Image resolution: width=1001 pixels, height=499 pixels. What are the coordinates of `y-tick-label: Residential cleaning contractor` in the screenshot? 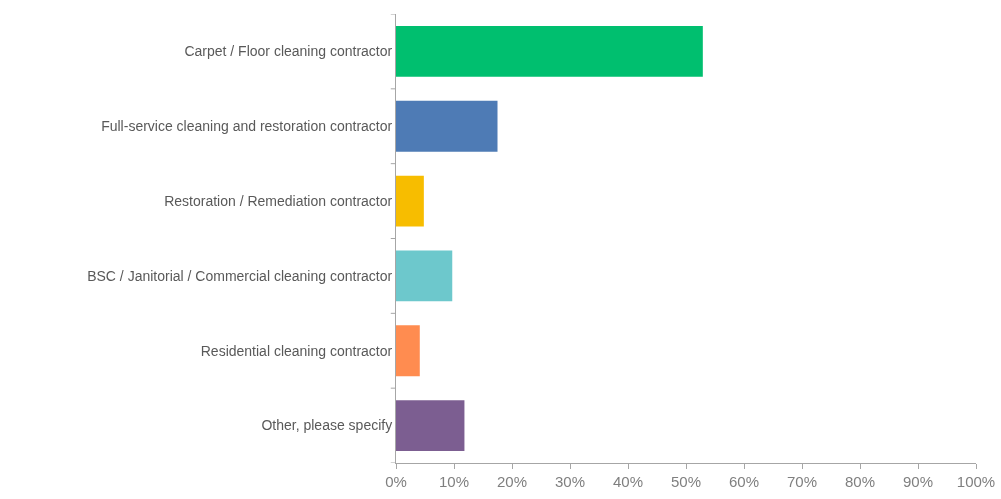 It's located at (296, 350).